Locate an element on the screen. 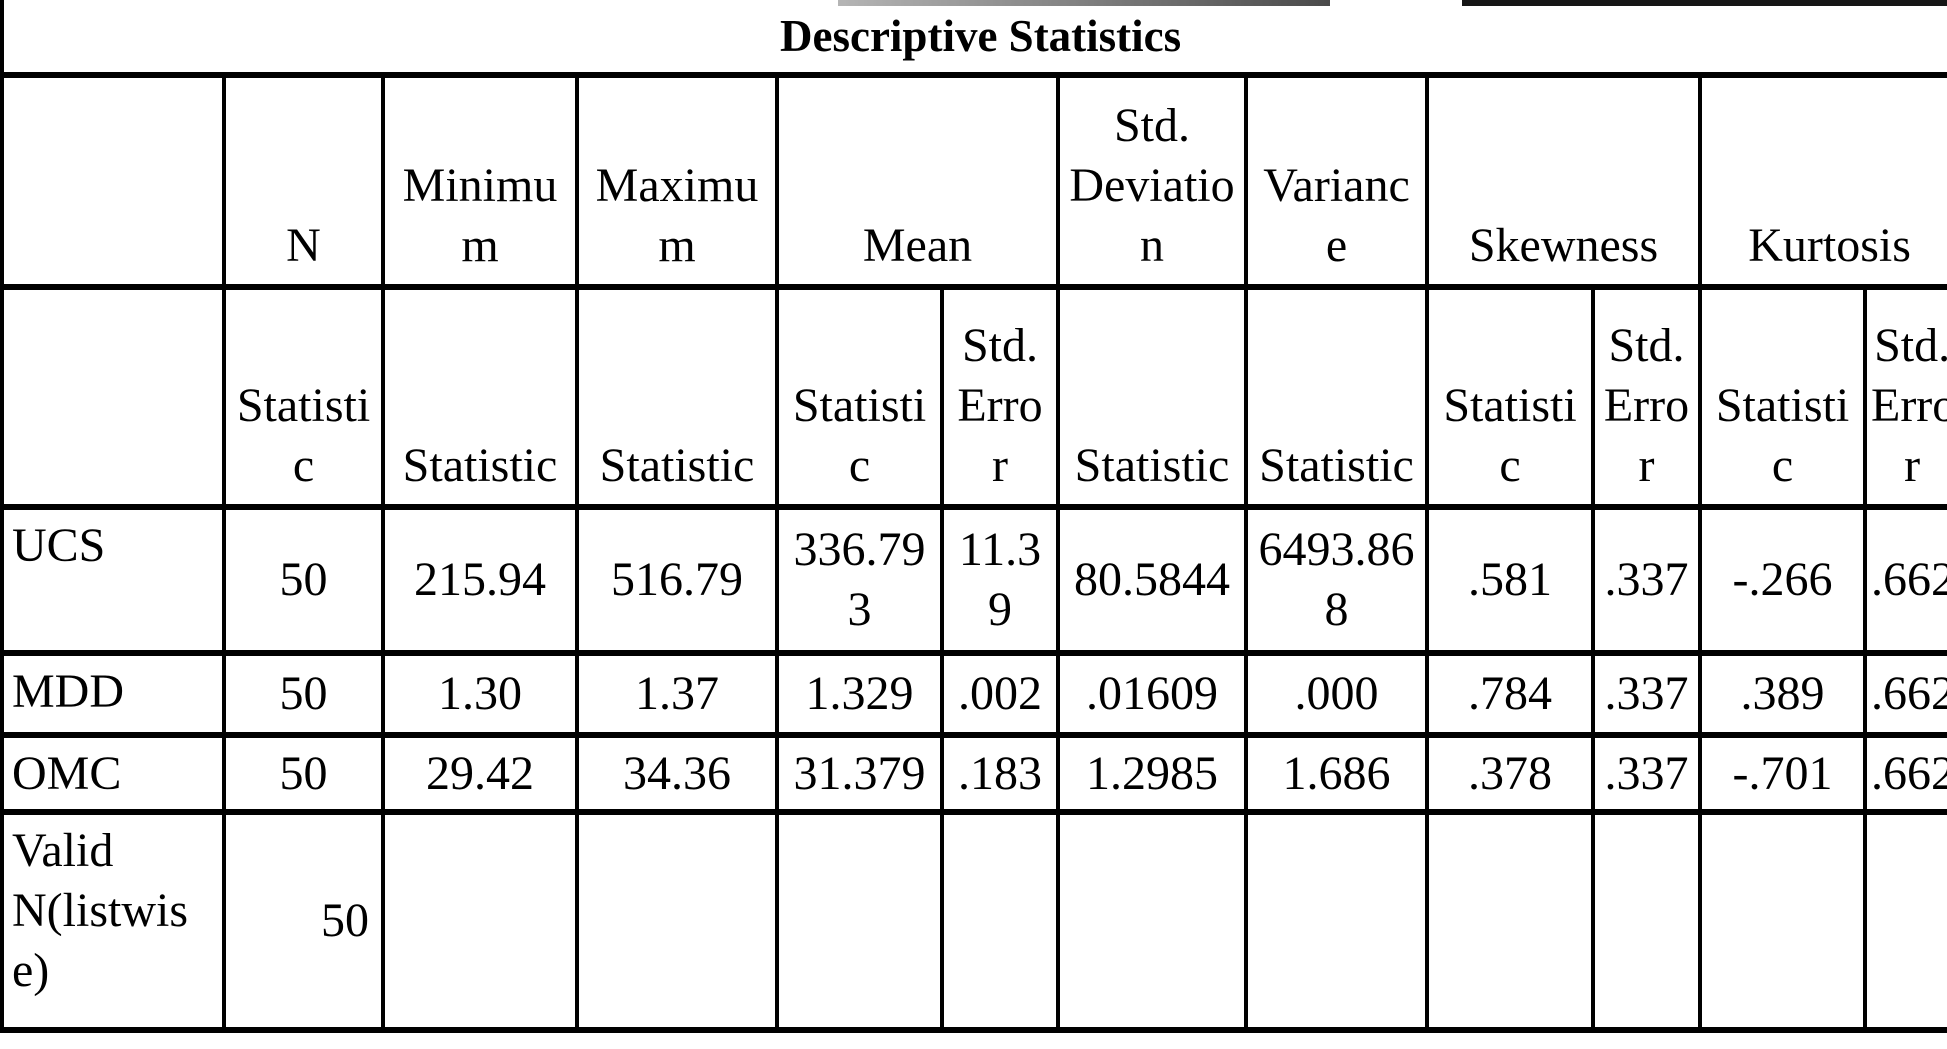 This screenshot has width=1947, height=1049. col-header-std-deviation: Std. Deviatio n is located at coordinates (1151, 182).